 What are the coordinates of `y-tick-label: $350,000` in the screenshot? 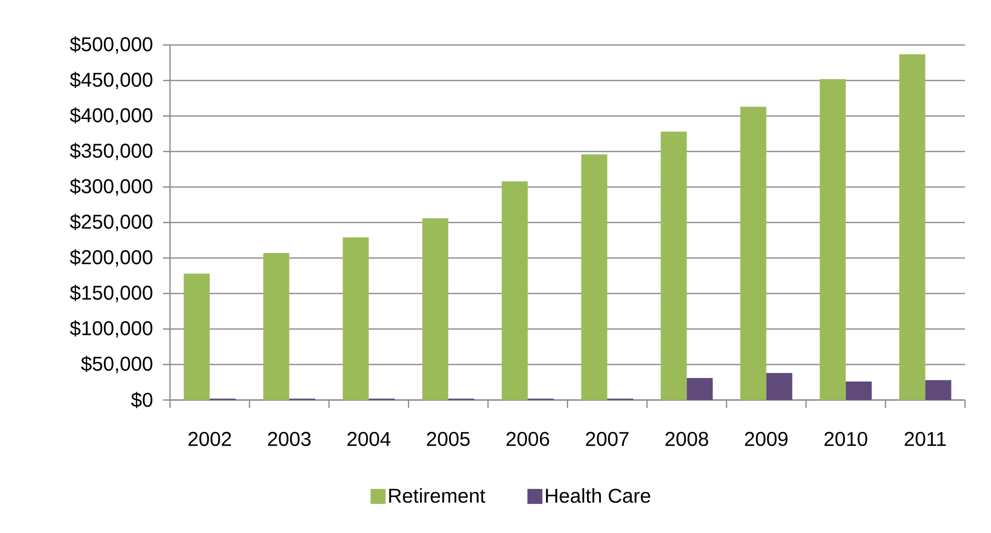 It's located at (111, 151).